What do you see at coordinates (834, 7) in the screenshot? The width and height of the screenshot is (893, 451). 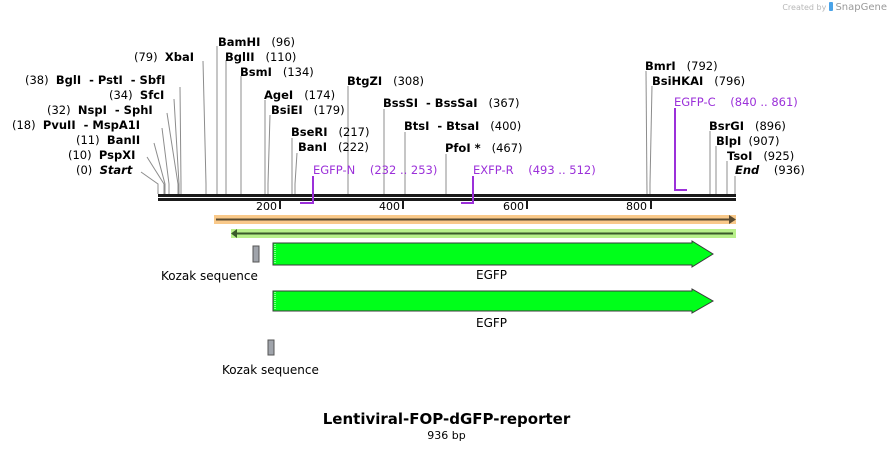 I see `snapgene-watermark: Created by SnapGene` at bounding box center [834, 7].